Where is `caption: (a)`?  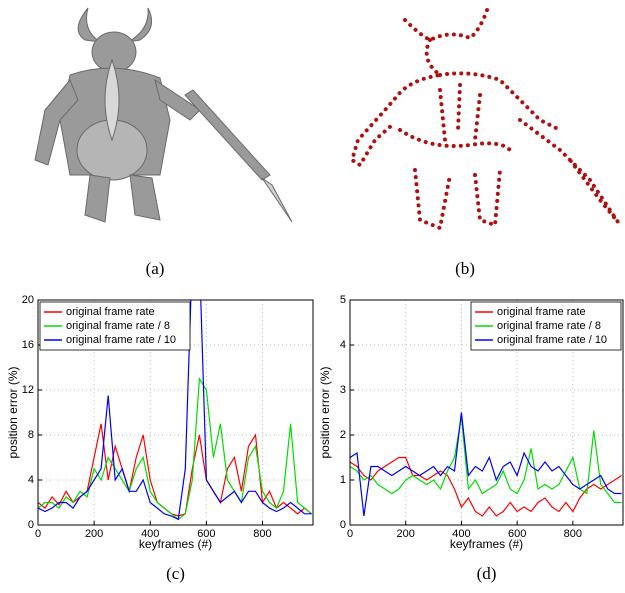 caption: (a) is located at coordinates (155, 268).